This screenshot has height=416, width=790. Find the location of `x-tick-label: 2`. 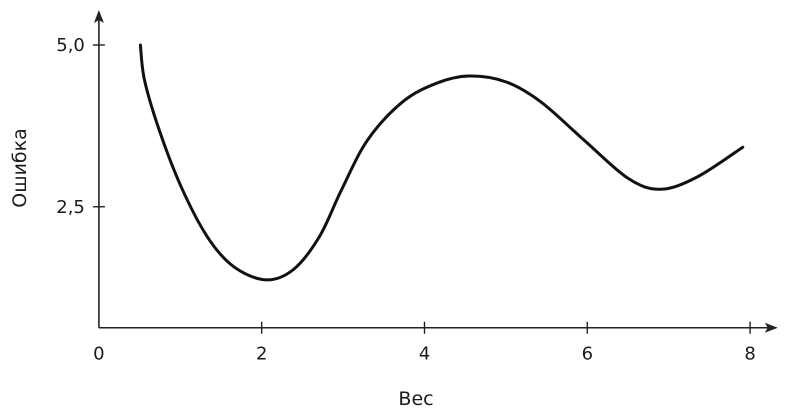

x-tick-label: 2 is located at coordinates (261, 354).